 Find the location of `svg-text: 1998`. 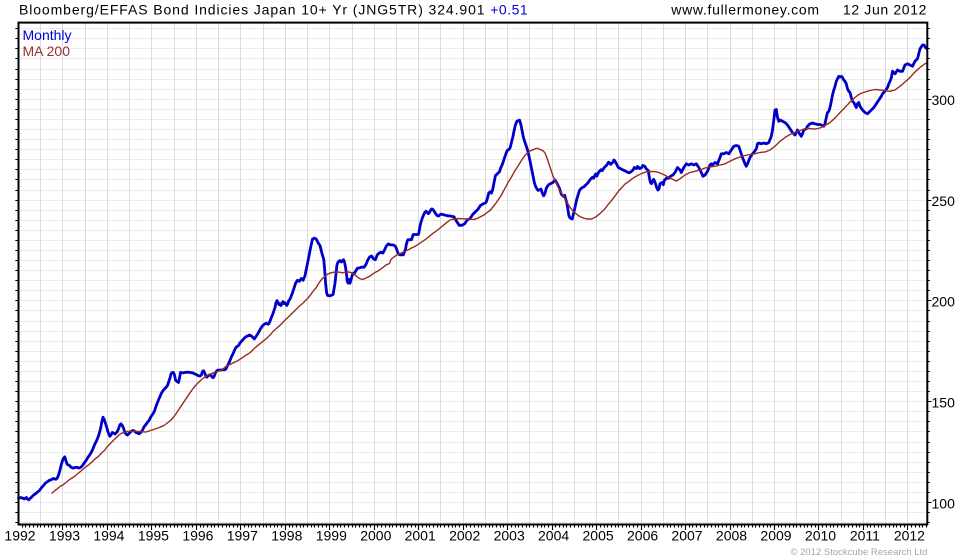

svg-text: 1998 is located at coordinates (286, 536).